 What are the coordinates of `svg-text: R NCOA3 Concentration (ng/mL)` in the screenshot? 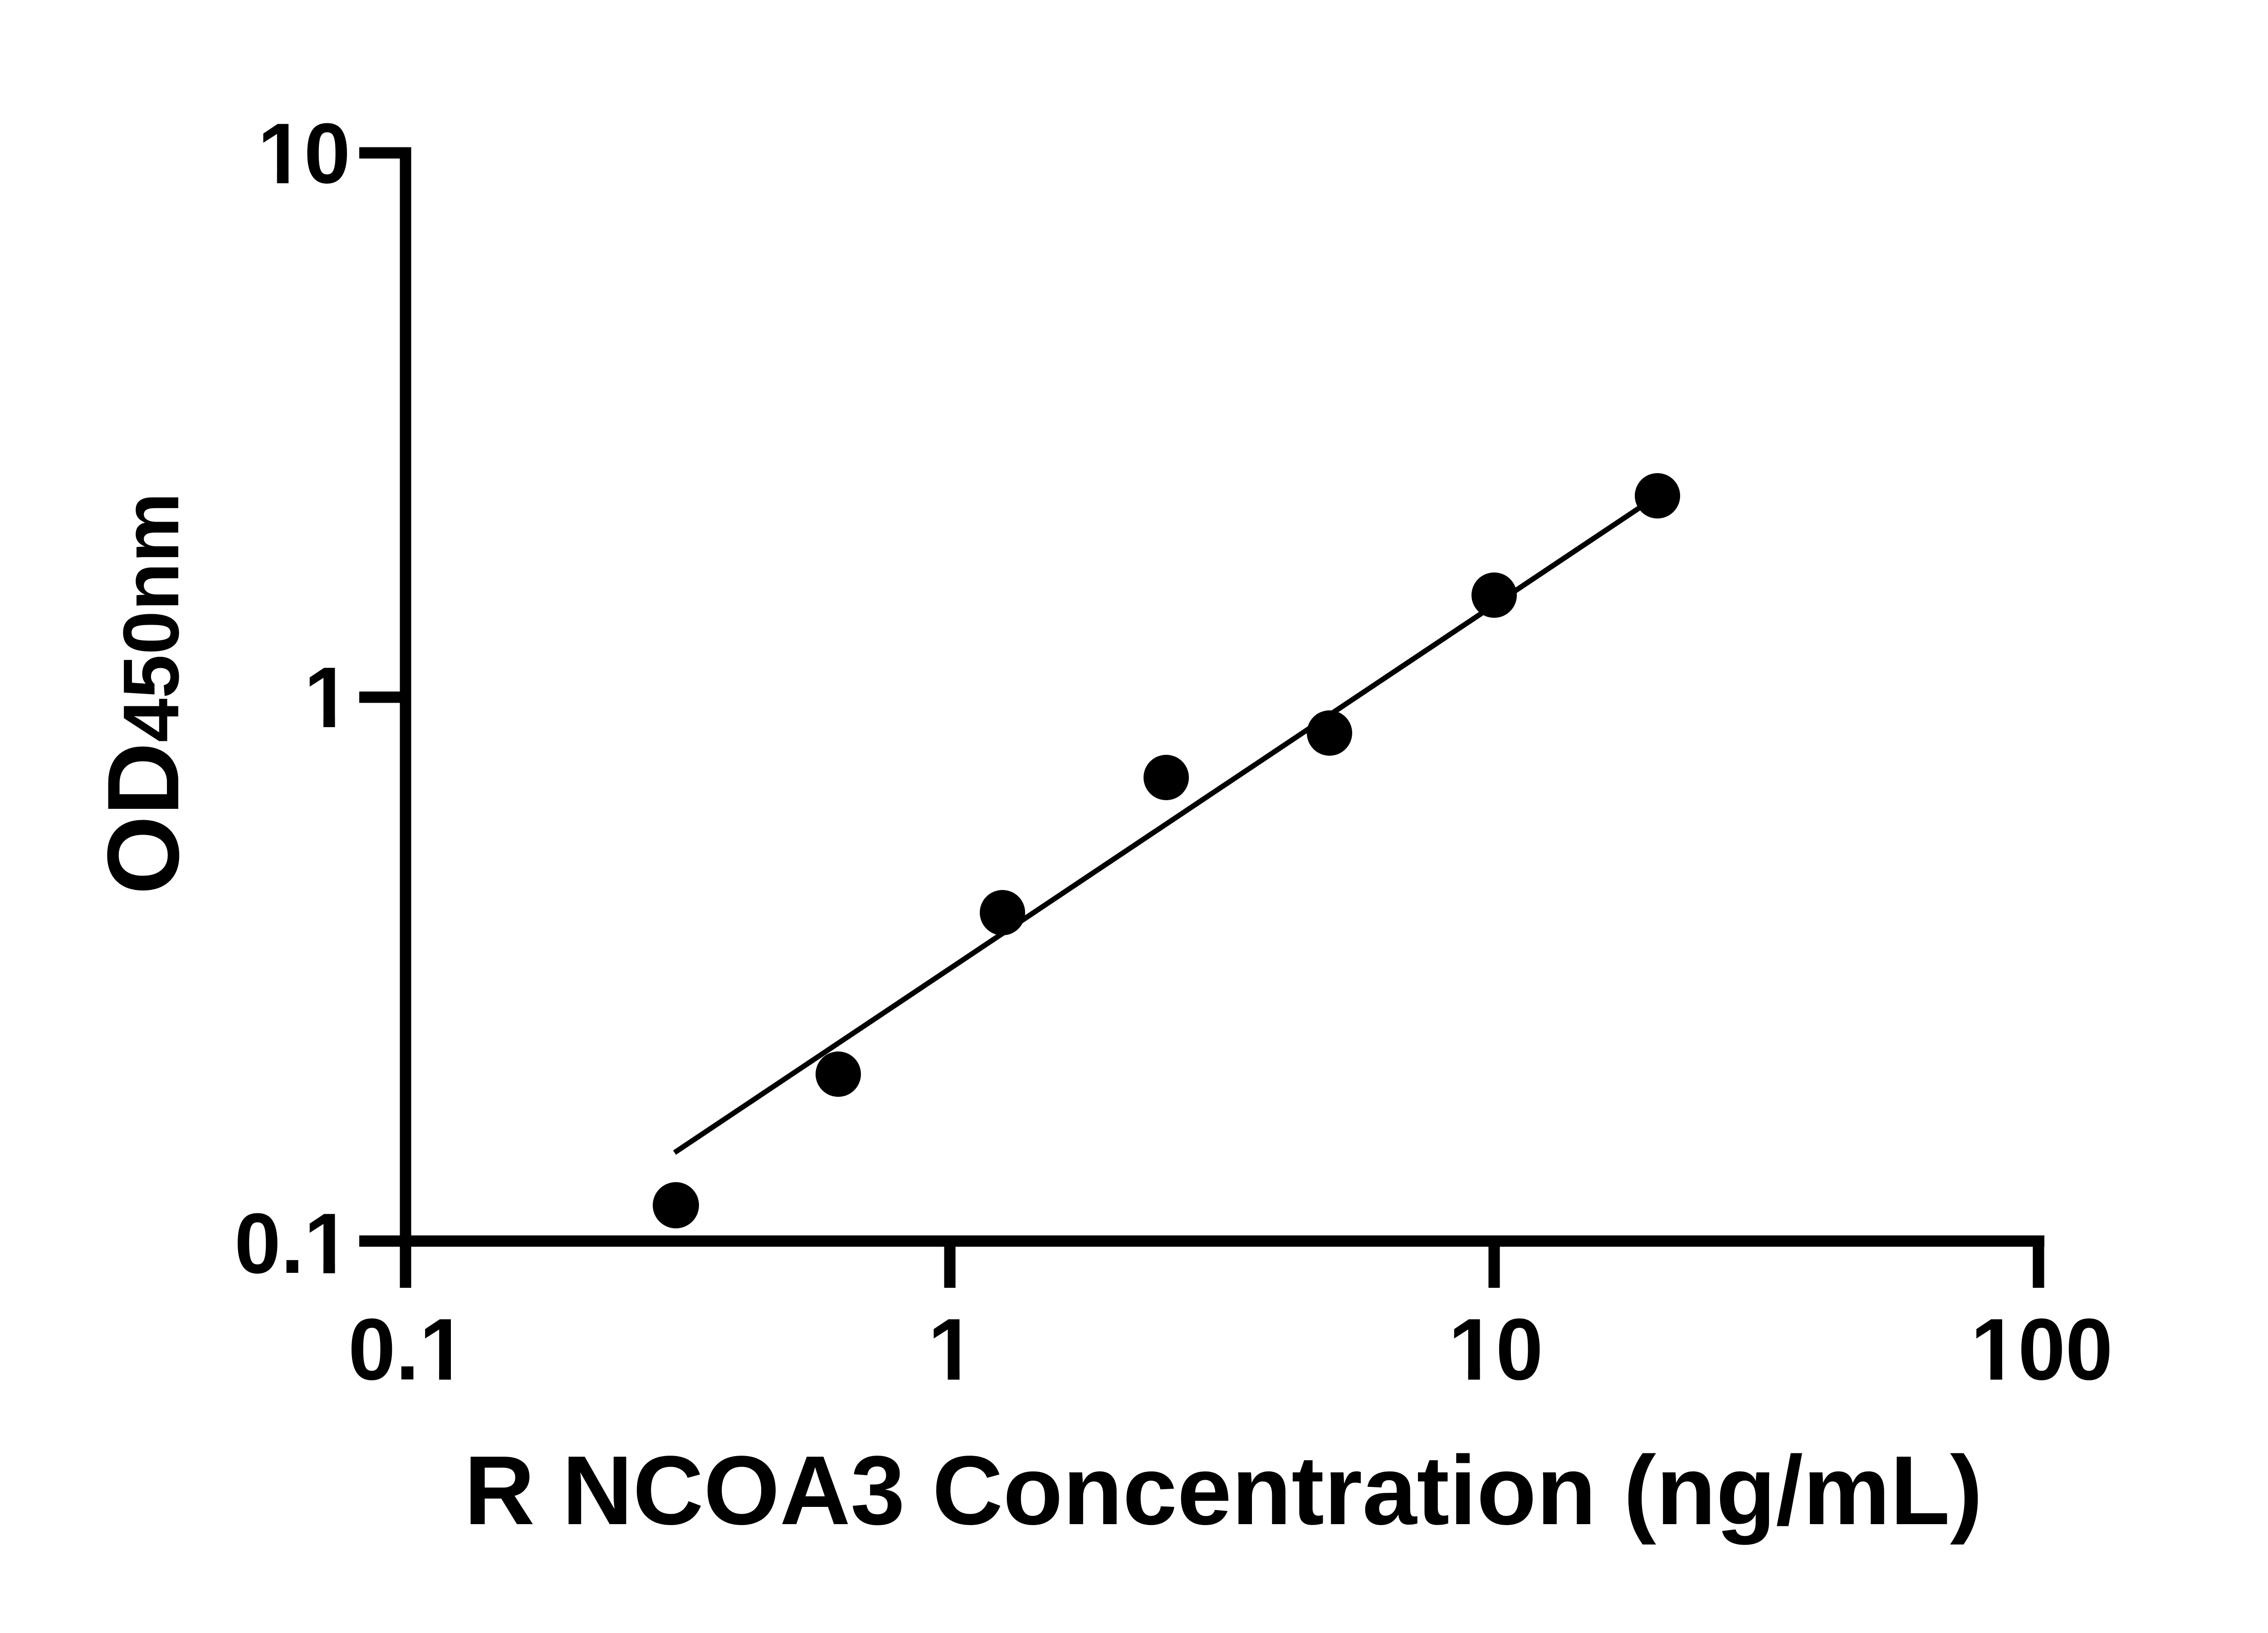 It's located at (1223, 1490).